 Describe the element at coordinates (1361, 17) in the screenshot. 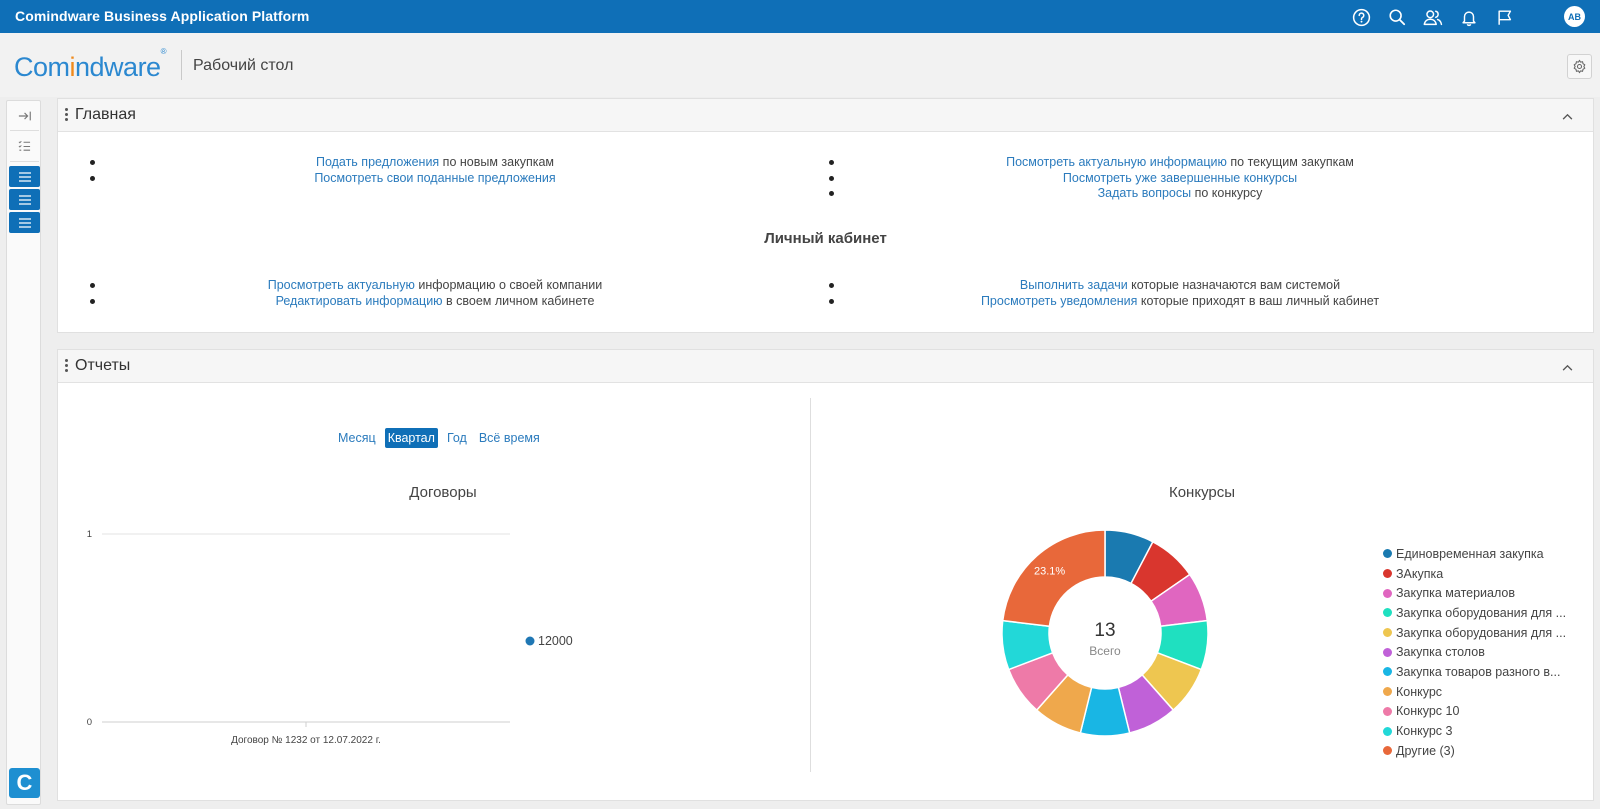

I see `help-icon` at that location.